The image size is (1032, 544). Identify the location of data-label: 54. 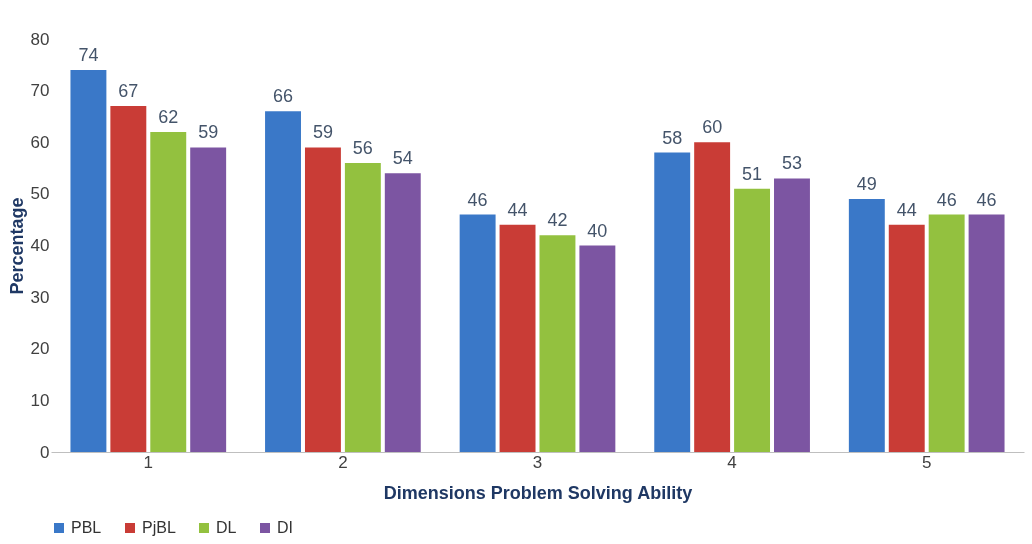
(402, 158).